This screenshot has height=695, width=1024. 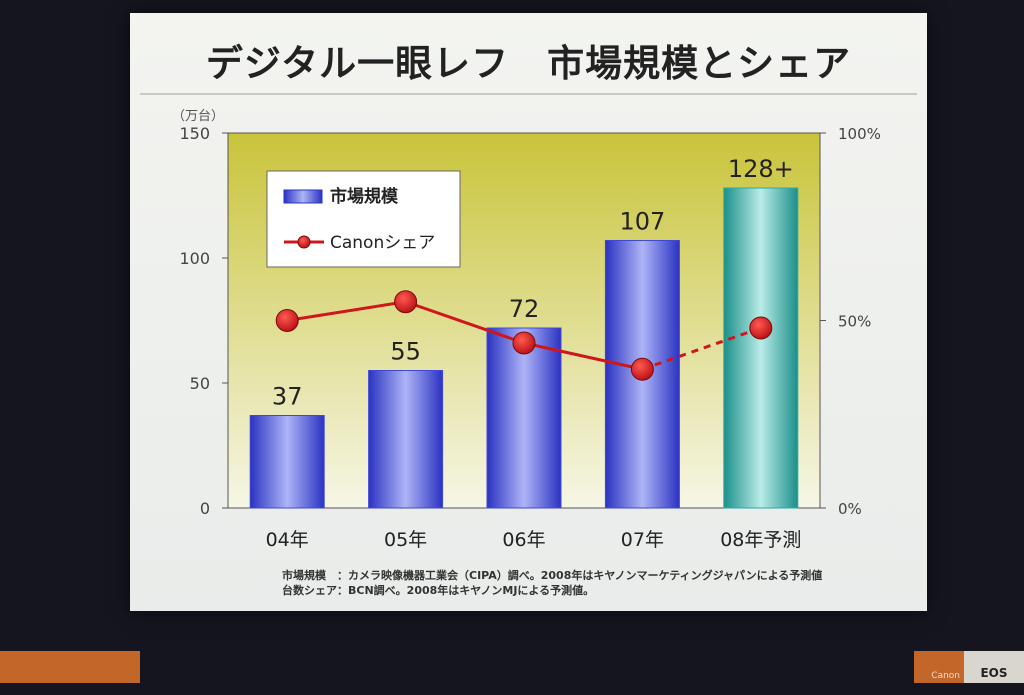 I want to click on legend-box, so click(x=363, y=219).